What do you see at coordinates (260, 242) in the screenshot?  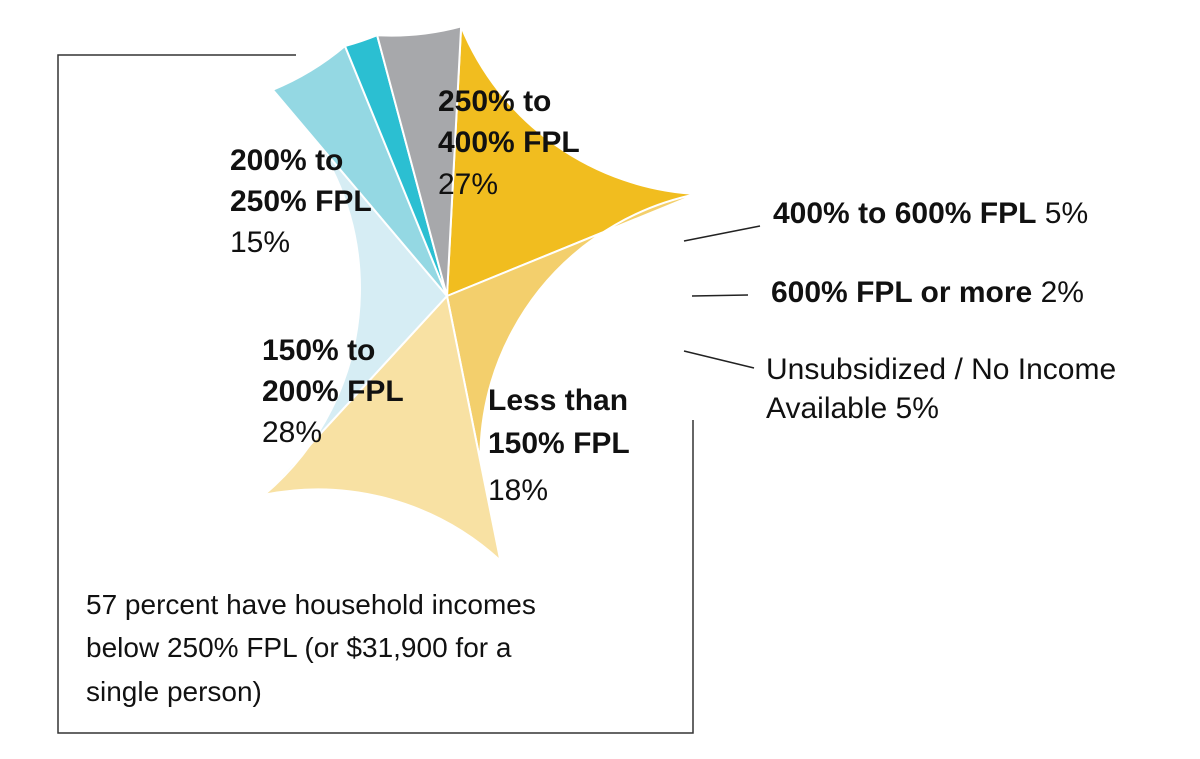 I see `label-200-250-pct: 15%` at bounding box center [260, 242].